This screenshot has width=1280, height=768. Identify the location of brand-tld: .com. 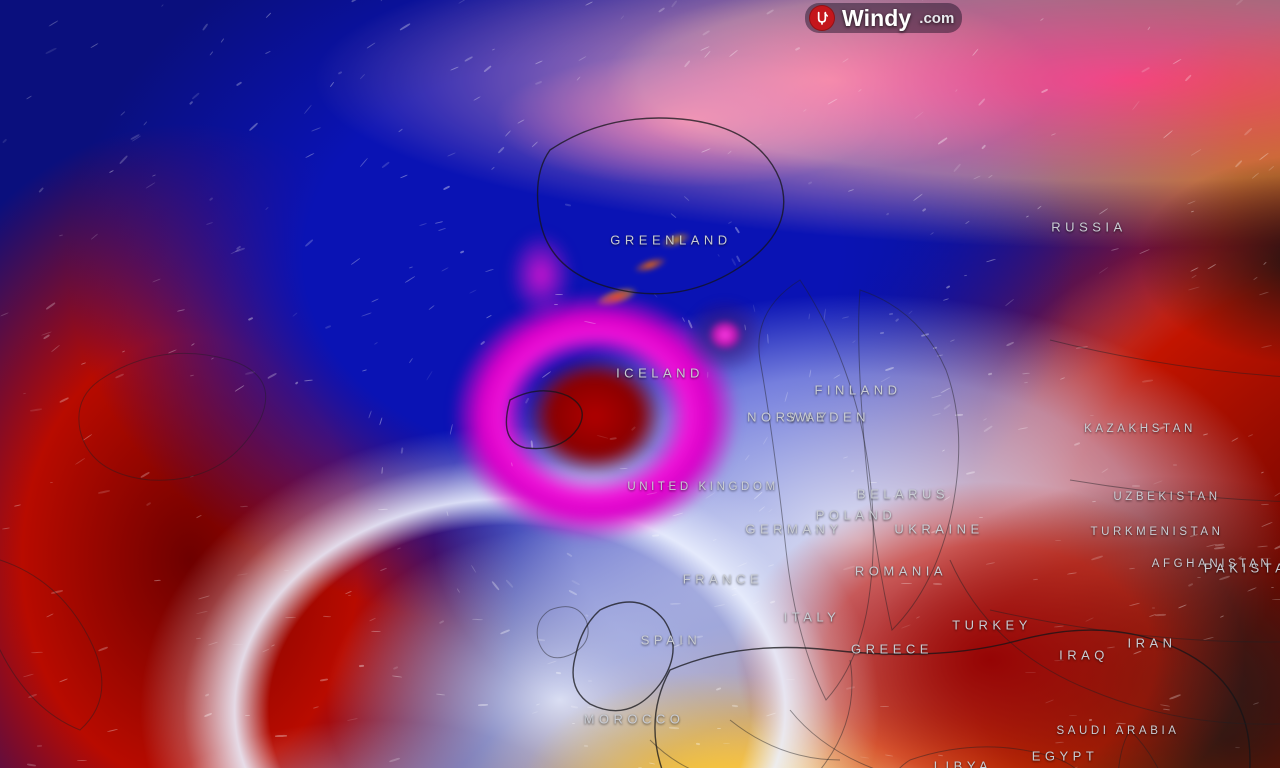
(937, 18).